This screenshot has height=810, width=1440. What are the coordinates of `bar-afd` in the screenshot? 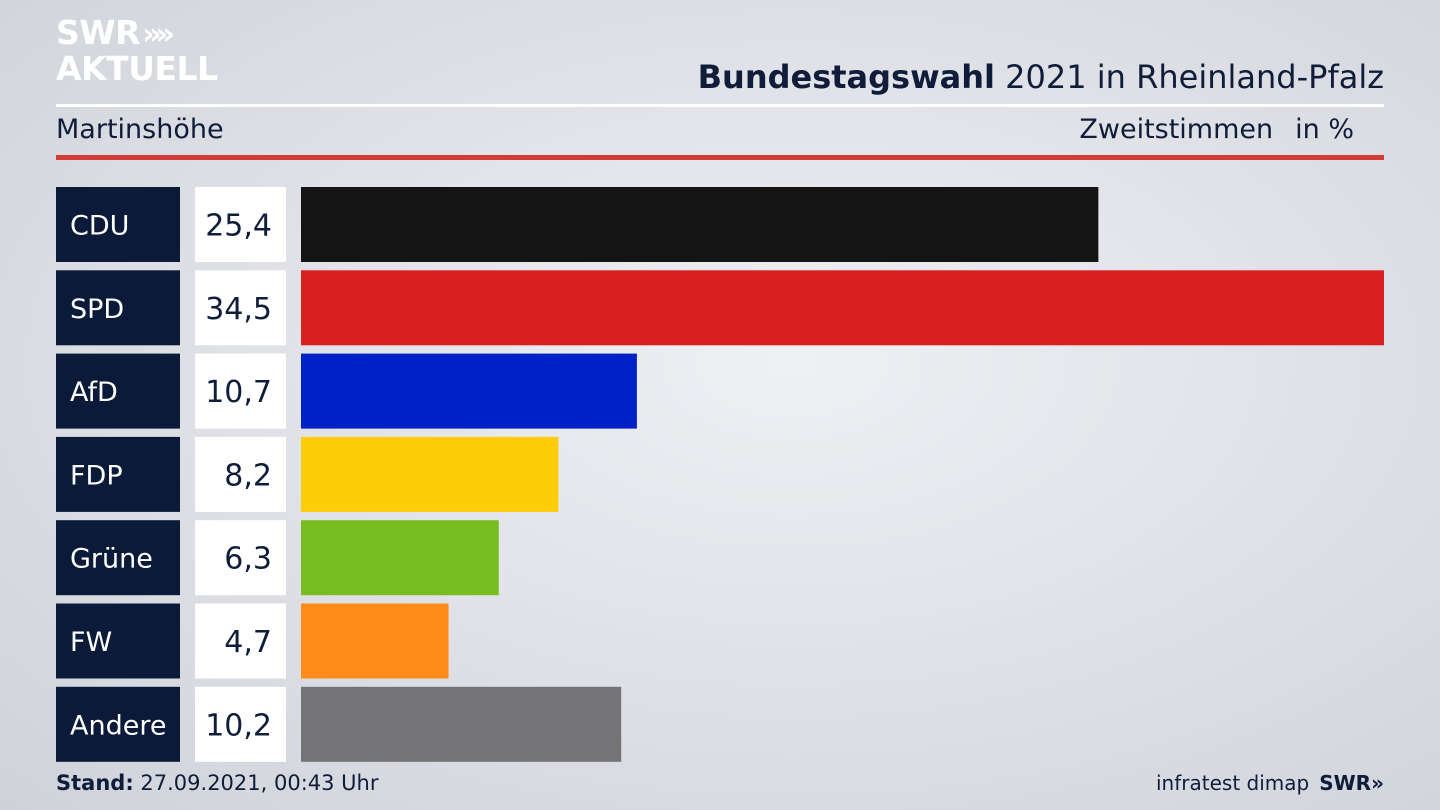 It's located at (469, 391).